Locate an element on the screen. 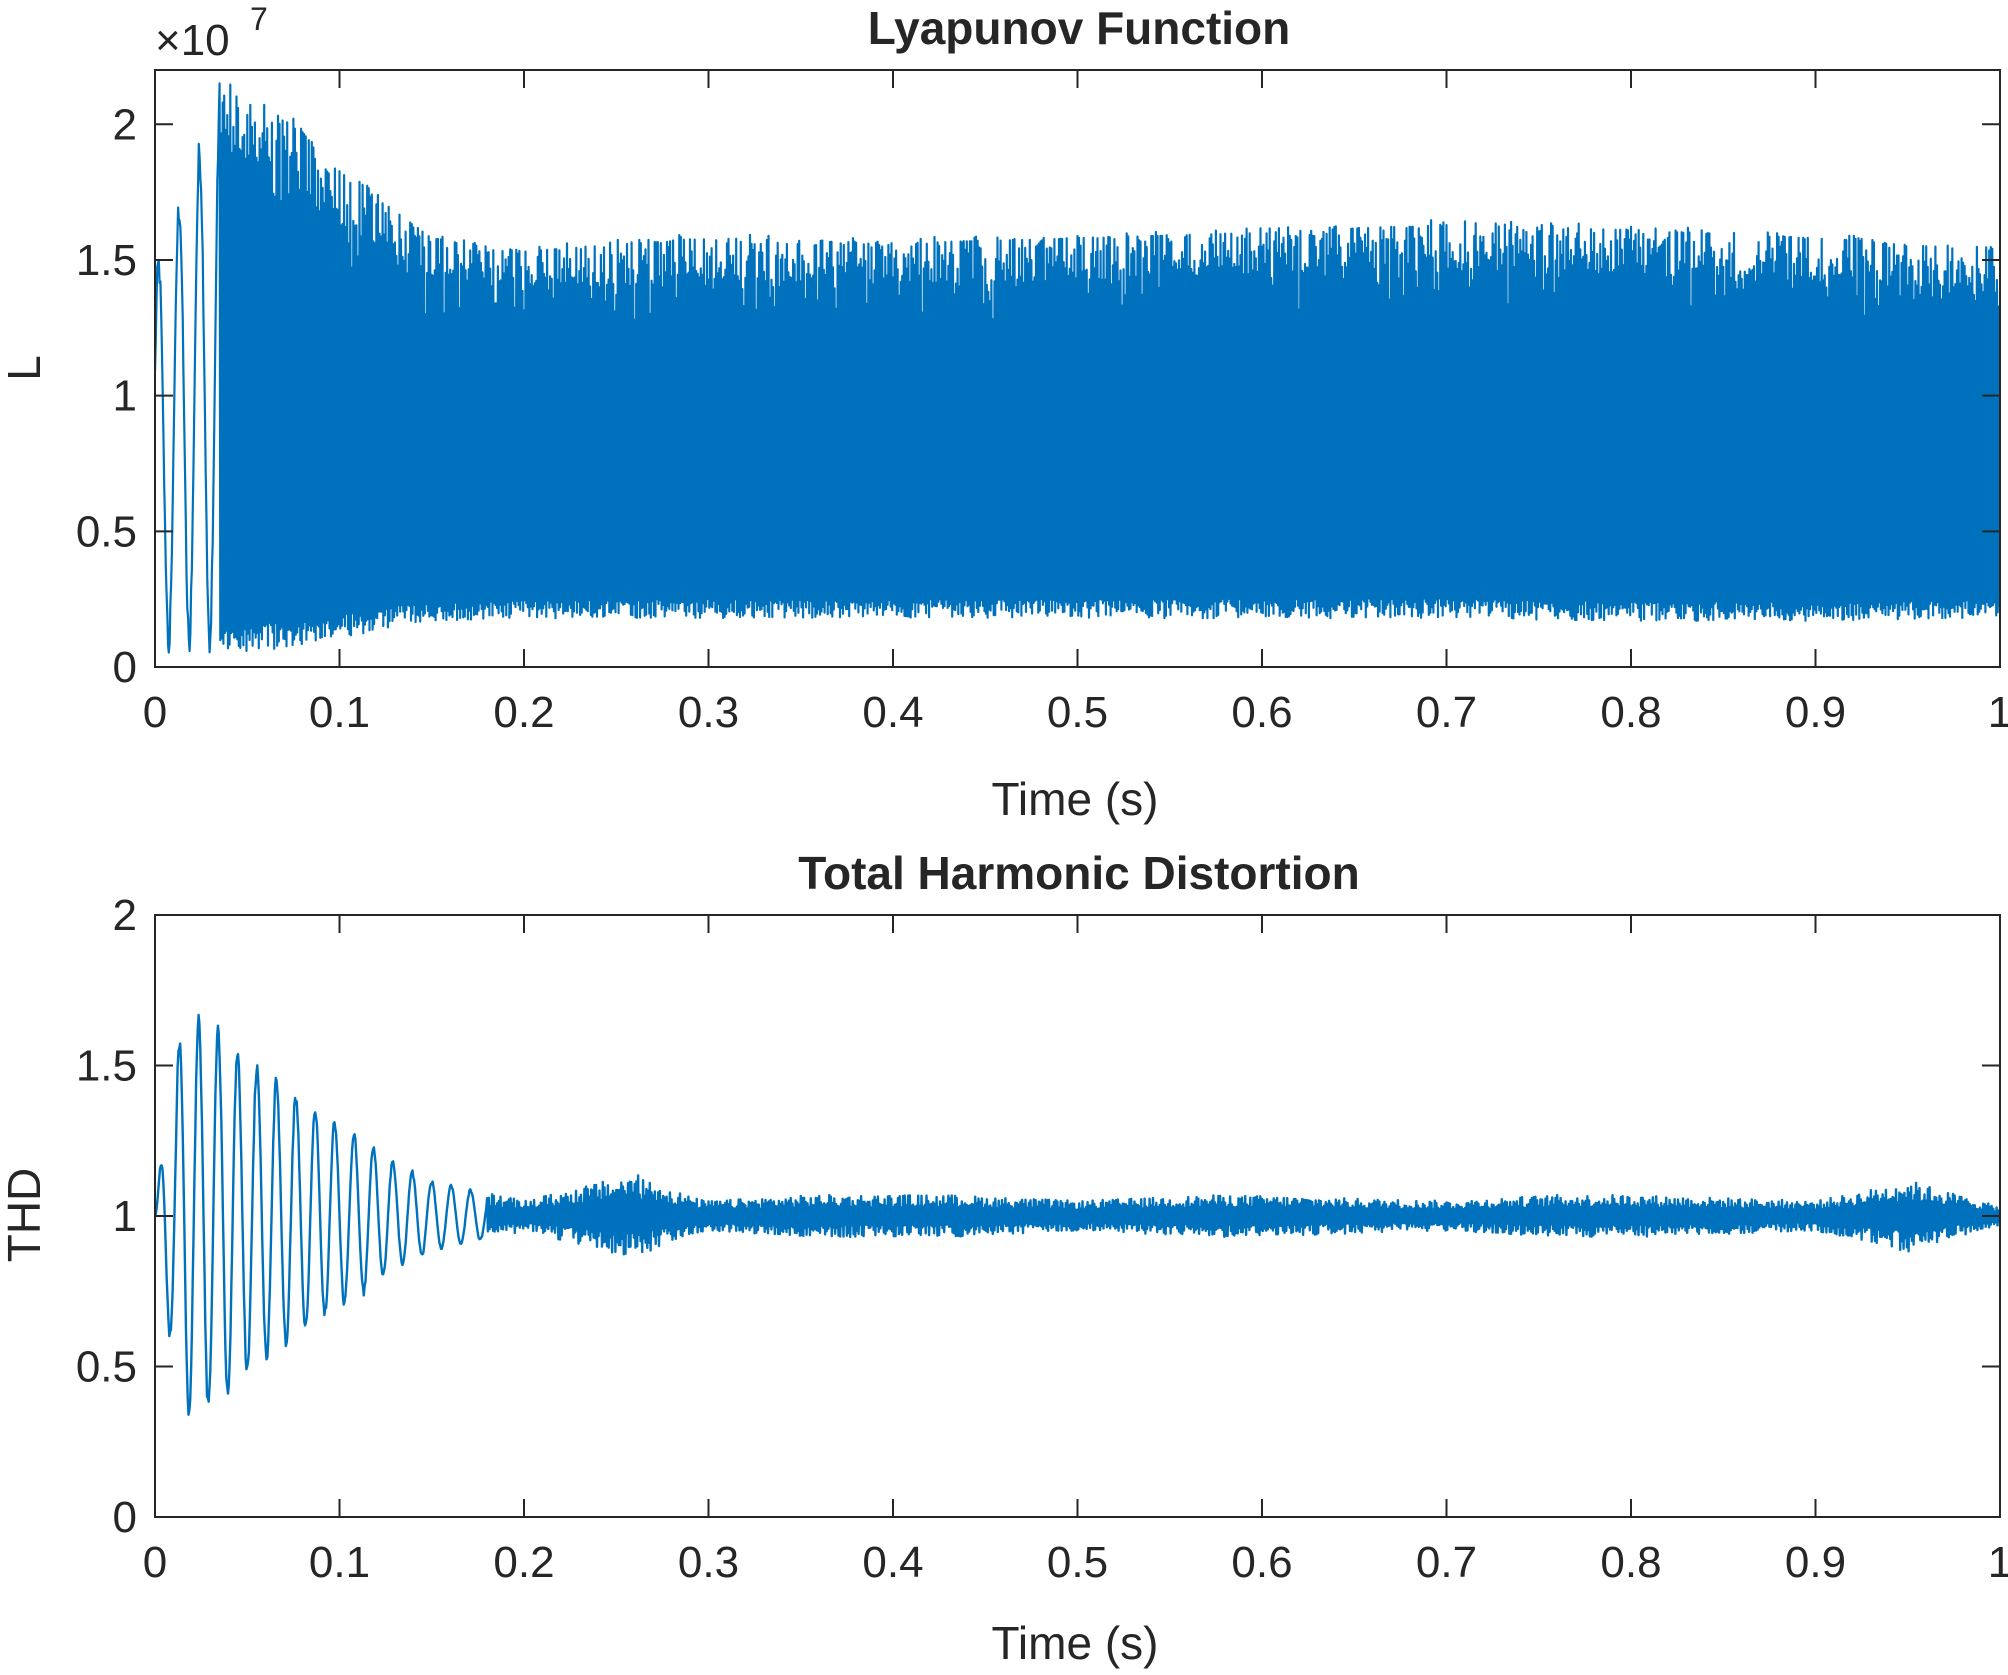  thd-x-tick-label: 0.5 is located at coordinates (1077, 1562).